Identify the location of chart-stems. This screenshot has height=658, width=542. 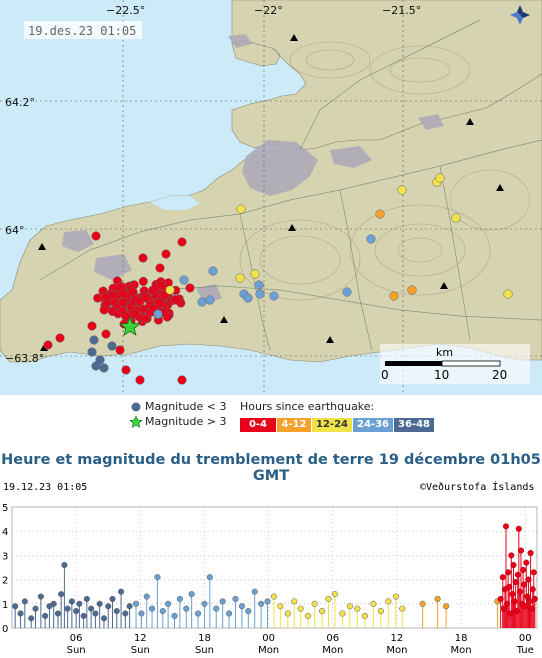
(275, 577).